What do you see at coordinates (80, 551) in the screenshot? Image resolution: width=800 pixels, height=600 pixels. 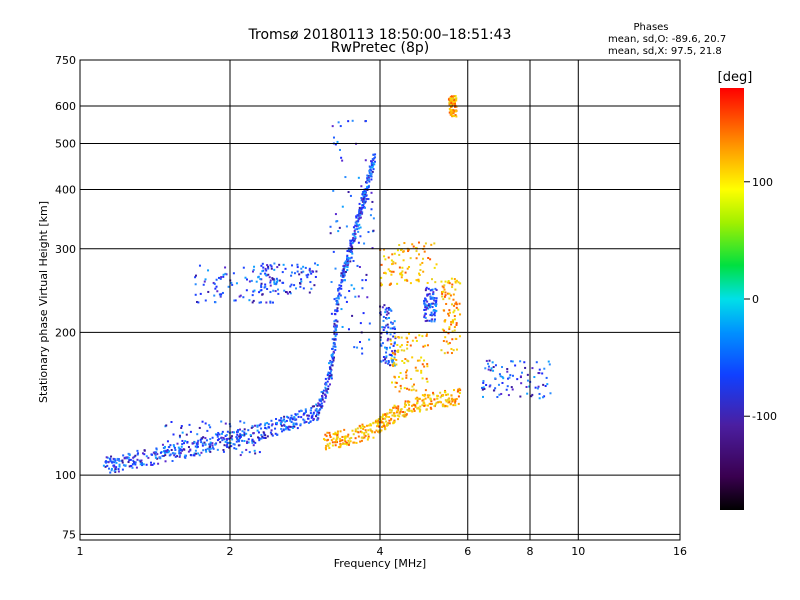 I see `x-tick-label: 1` at bounding box center [80, 551].